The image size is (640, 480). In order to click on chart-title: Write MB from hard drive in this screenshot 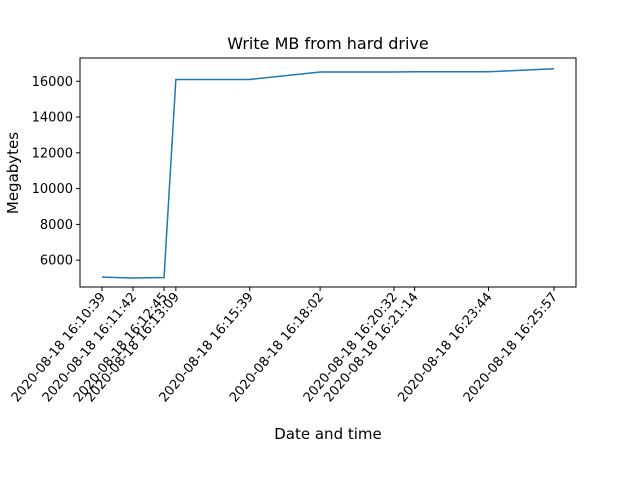, I will do `click(328, 43)`.